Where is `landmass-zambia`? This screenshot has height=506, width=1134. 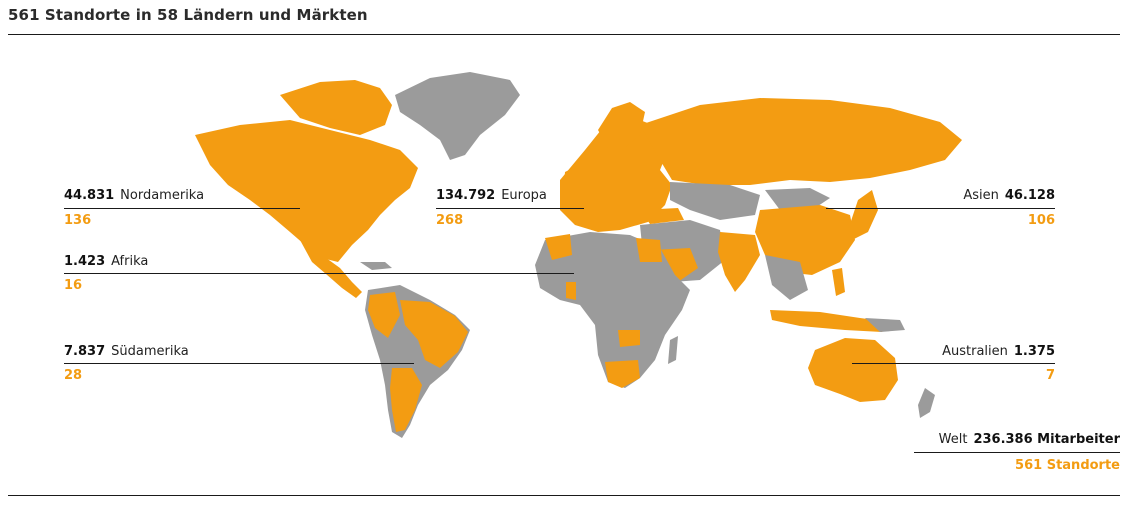 landmass-zambia is located at coordinates (629, 338).